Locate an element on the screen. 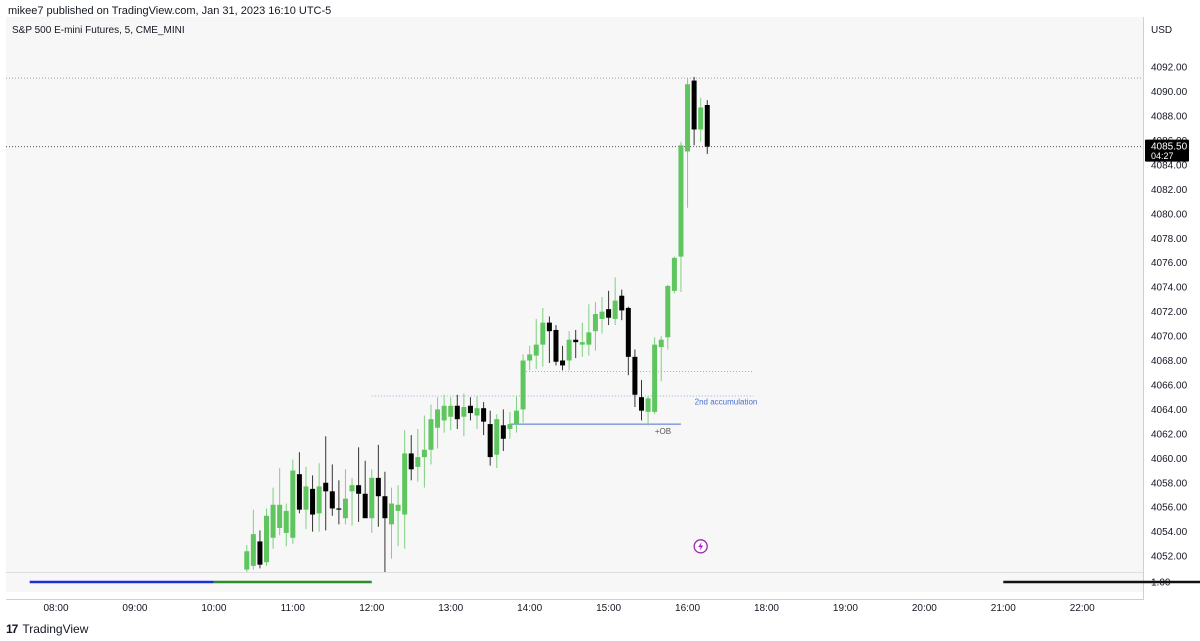 The image size is (1200, 641). x-tick-label: 10:00 is located at coordinates (213, 608).